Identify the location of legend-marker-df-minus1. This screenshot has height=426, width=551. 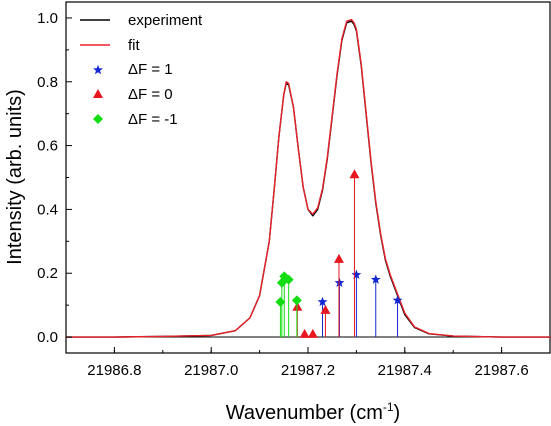
(98, 119).